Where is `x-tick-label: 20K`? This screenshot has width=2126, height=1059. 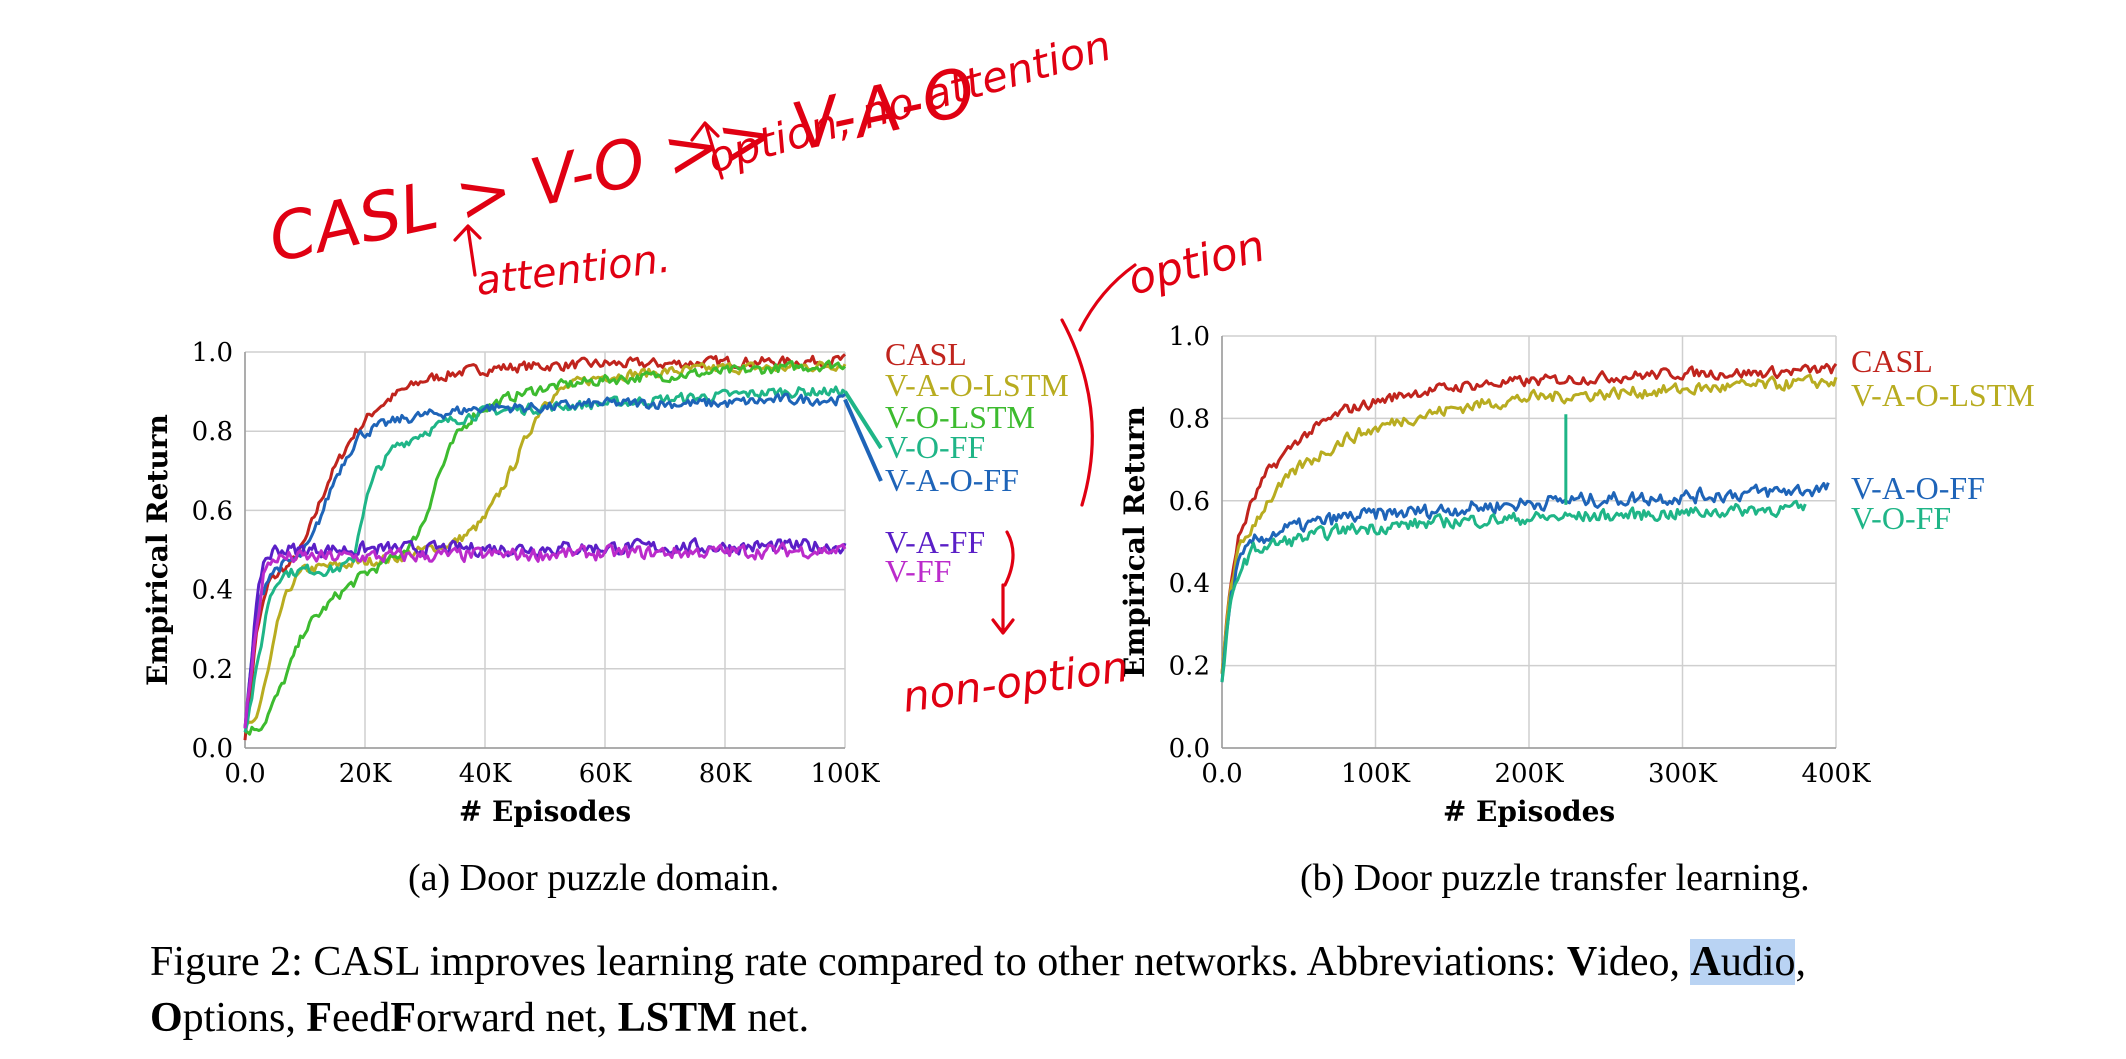 x-tick-label: 20K is located at coordinates (365, 774).